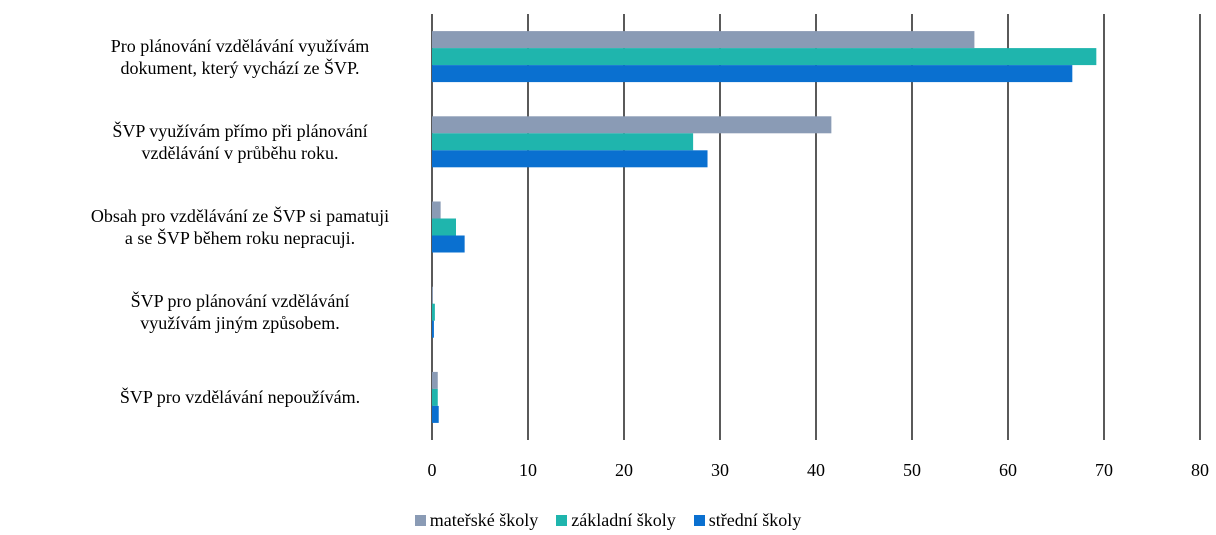  I want to click on x-tick-label: 10, so click(528, 470).